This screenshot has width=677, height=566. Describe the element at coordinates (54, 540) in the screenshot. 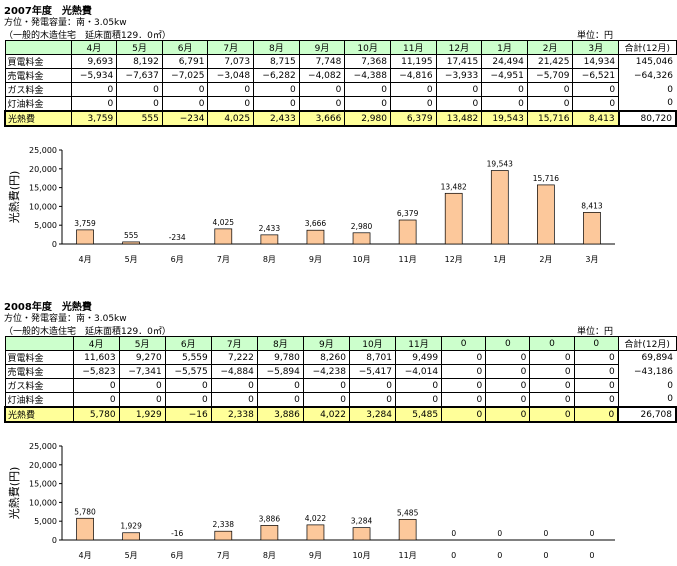

I see `y-tick-label: 0` at that location.